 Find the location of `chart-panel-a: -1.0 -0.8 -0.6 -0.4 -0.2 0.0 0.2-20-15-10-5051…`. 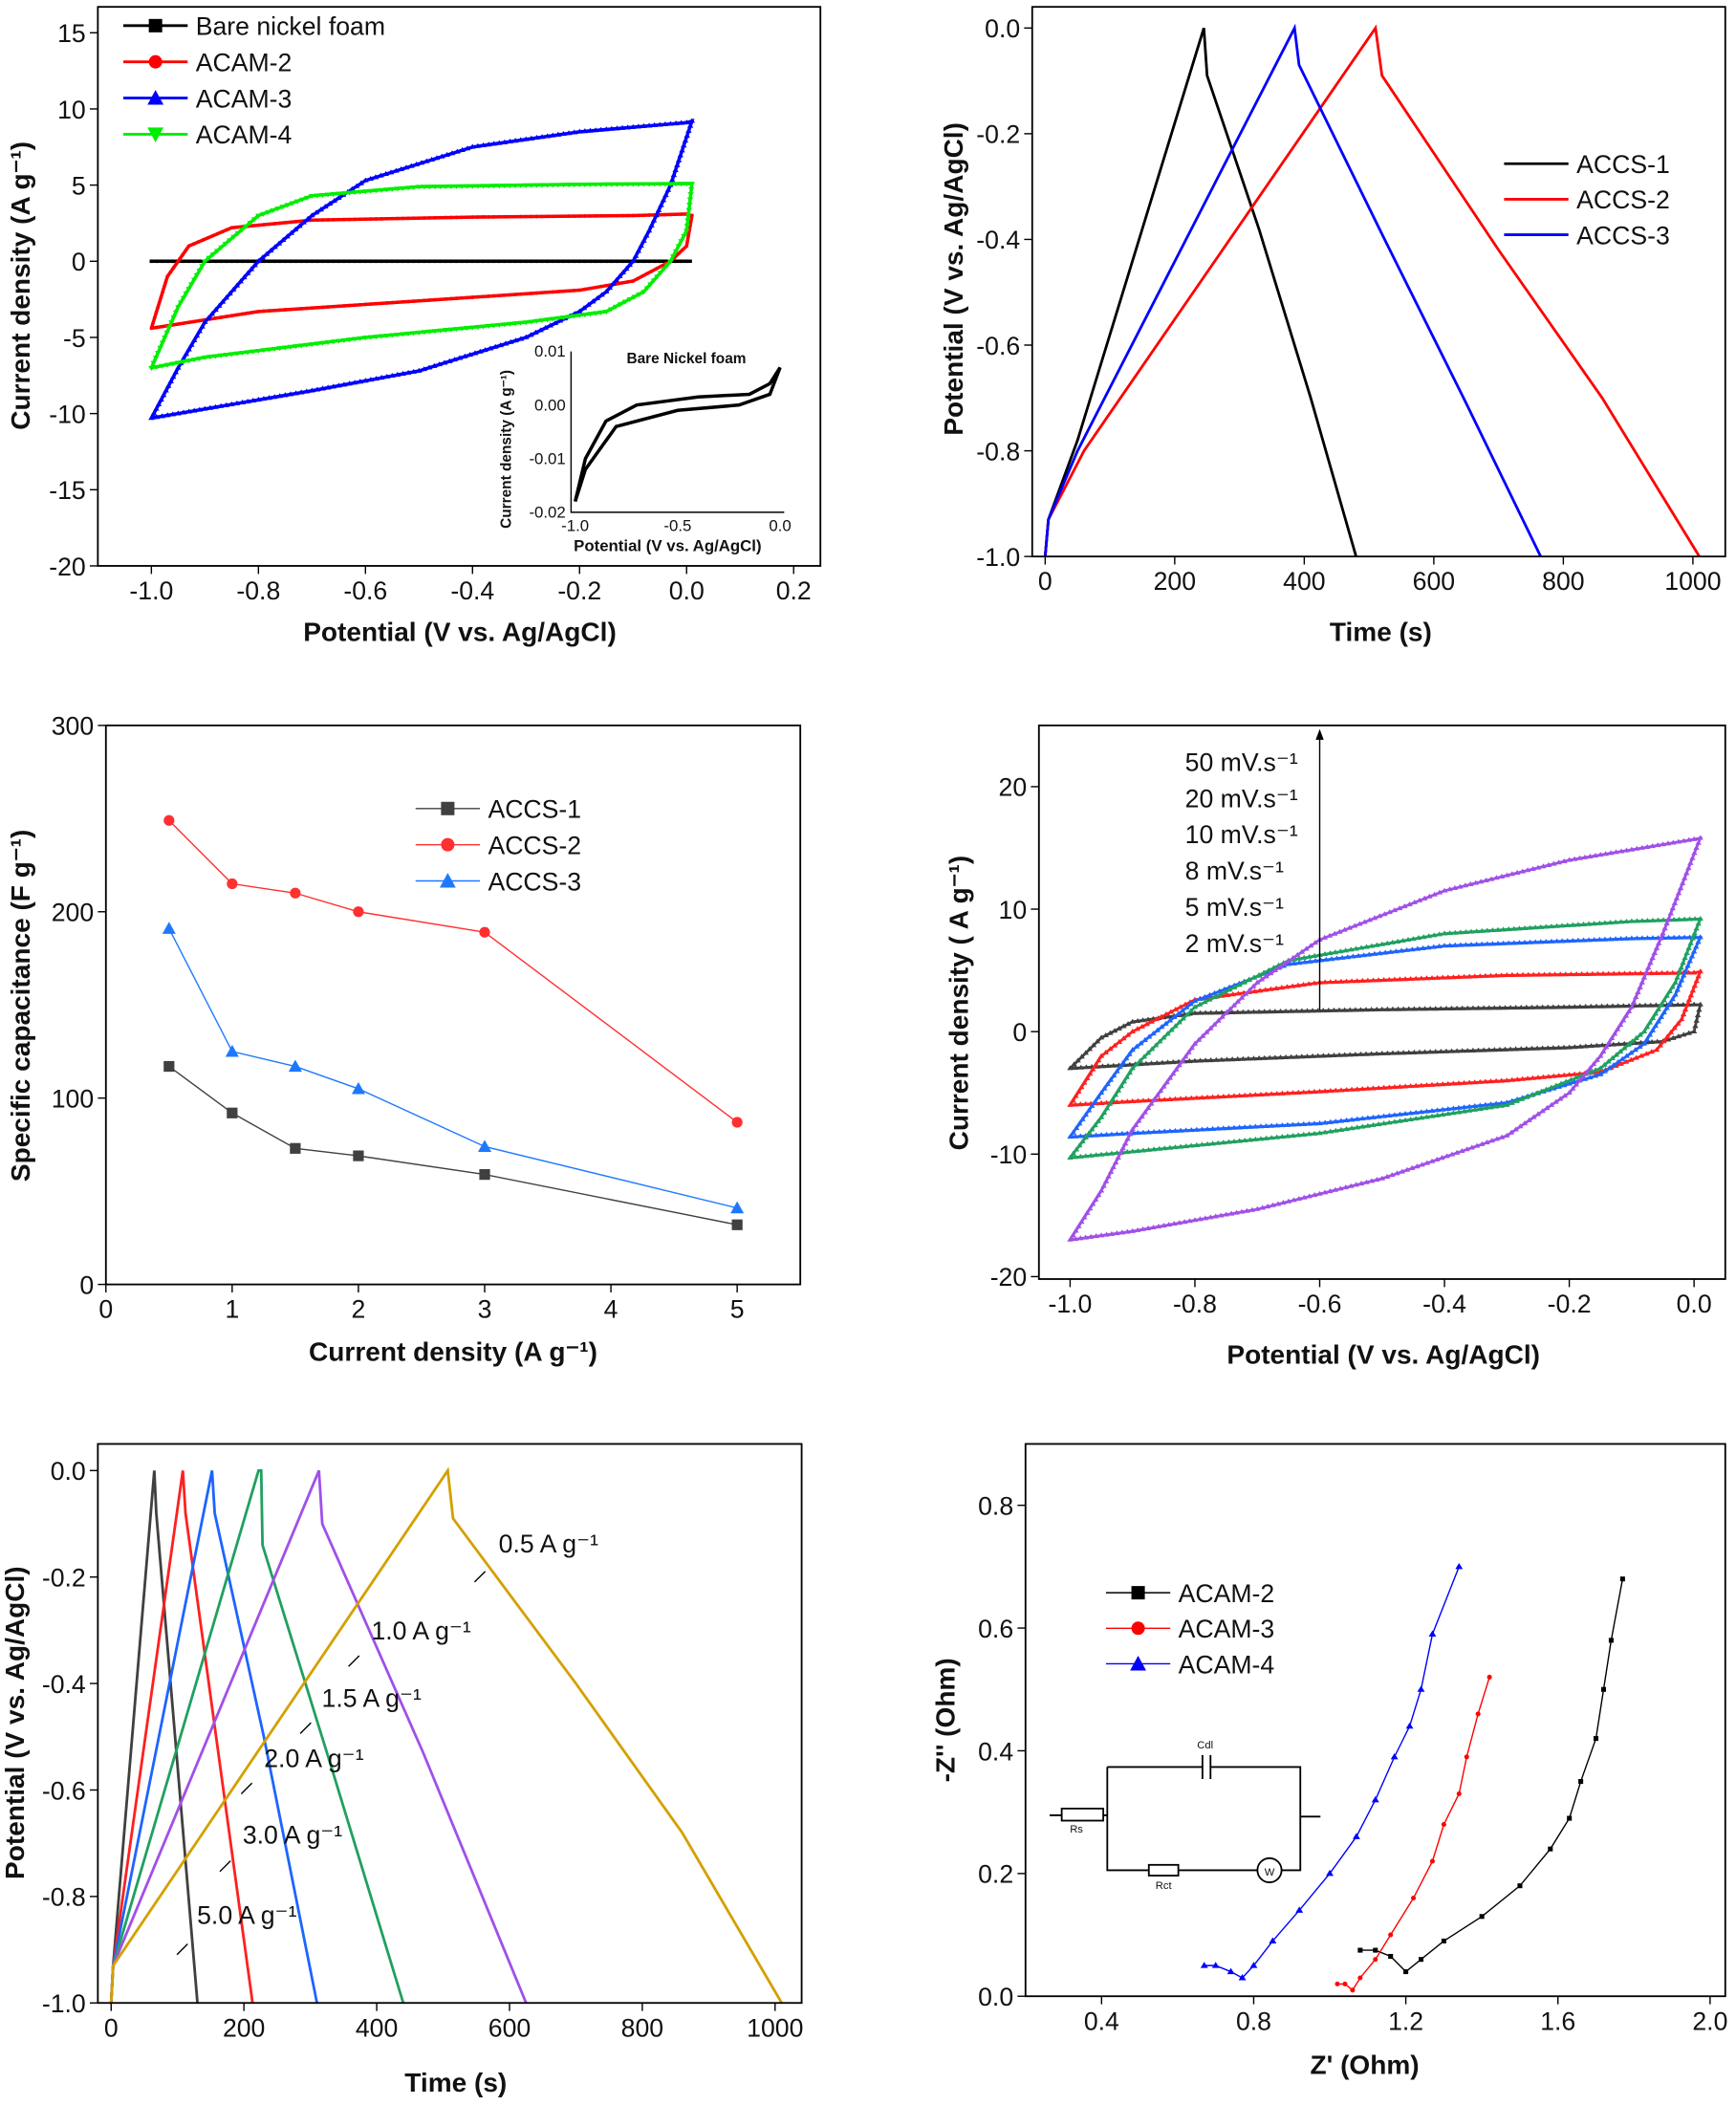

chart-panel-a: -1.0 -0.8 -0.6 -0.4 -0.2 0.0 0.2-20-15-10-5051… is located at coordinates (414, 326).